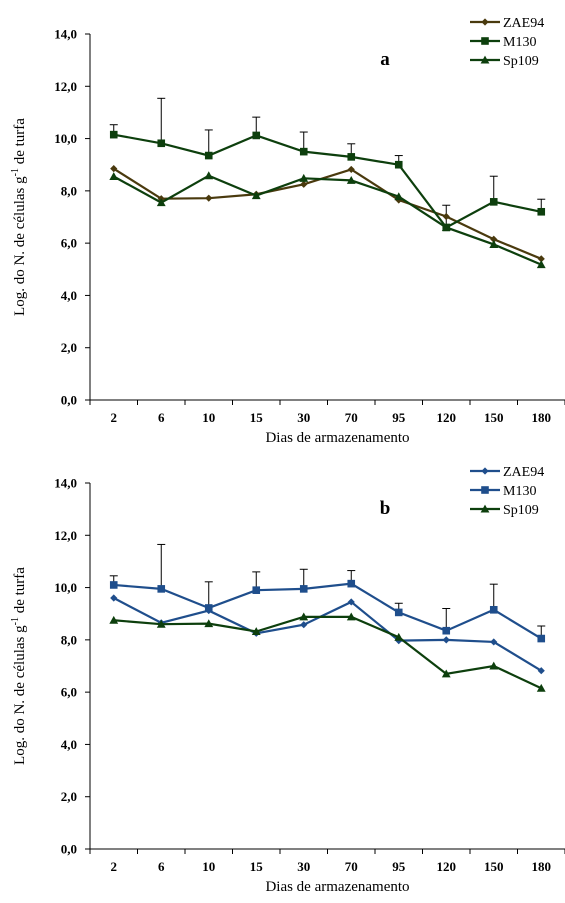  What do you see at coordinates (20, 695) in the screenshot?
I see `chart-b-y-axis-label-part: Log. do N. de células g` at bounding box center [20, 695].